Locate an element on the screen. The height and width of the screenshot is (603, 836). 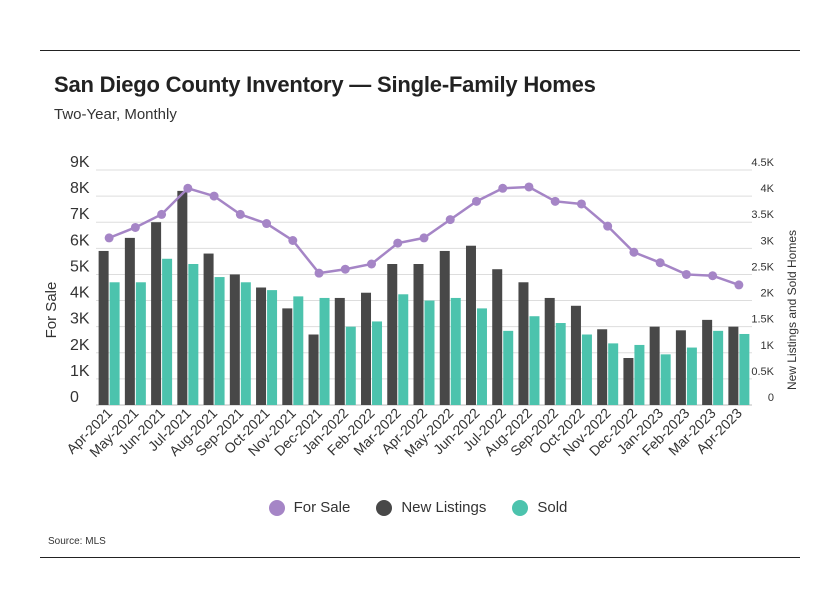
legend-label-for-sale: For Sale is located at coordinates (322, 507).